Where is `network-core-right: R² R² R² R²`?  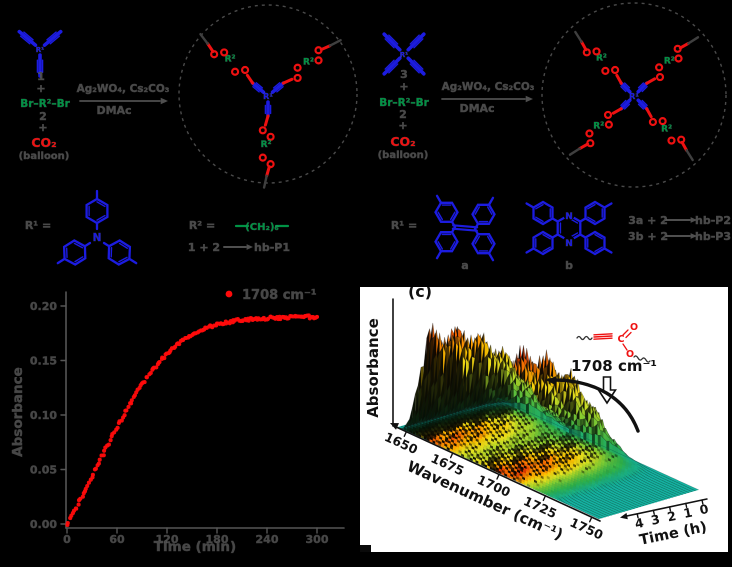
network-core-right: R² R² R² R² is located at coordinates (634, 96).